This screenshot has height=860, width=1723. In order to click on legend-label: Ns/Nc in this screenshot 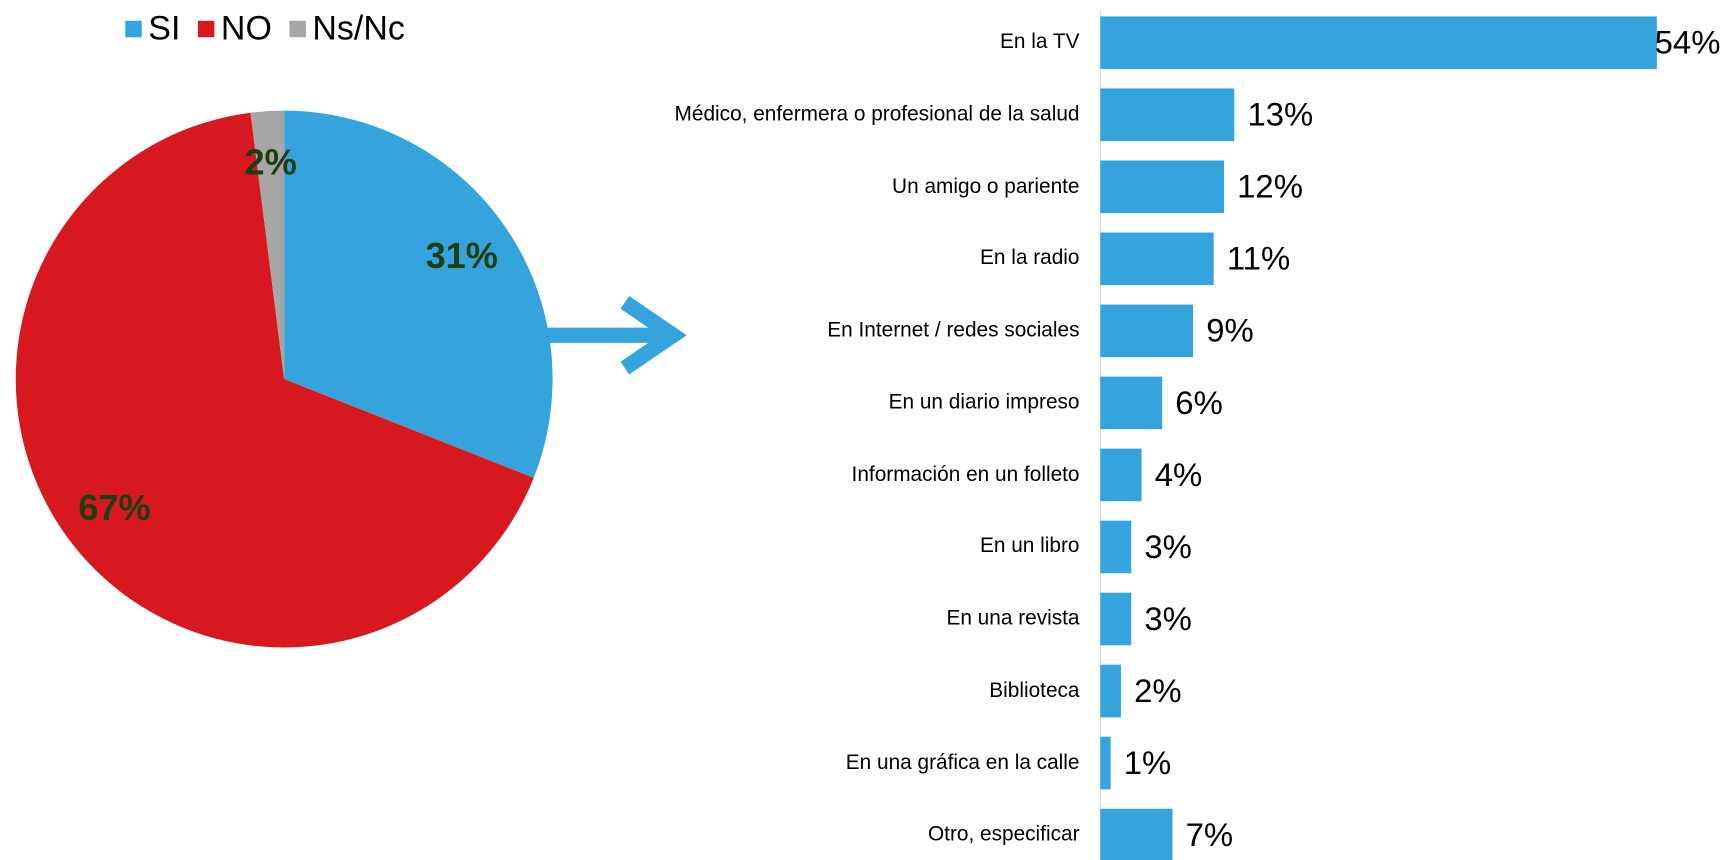, I will do `click(358, 29)`.